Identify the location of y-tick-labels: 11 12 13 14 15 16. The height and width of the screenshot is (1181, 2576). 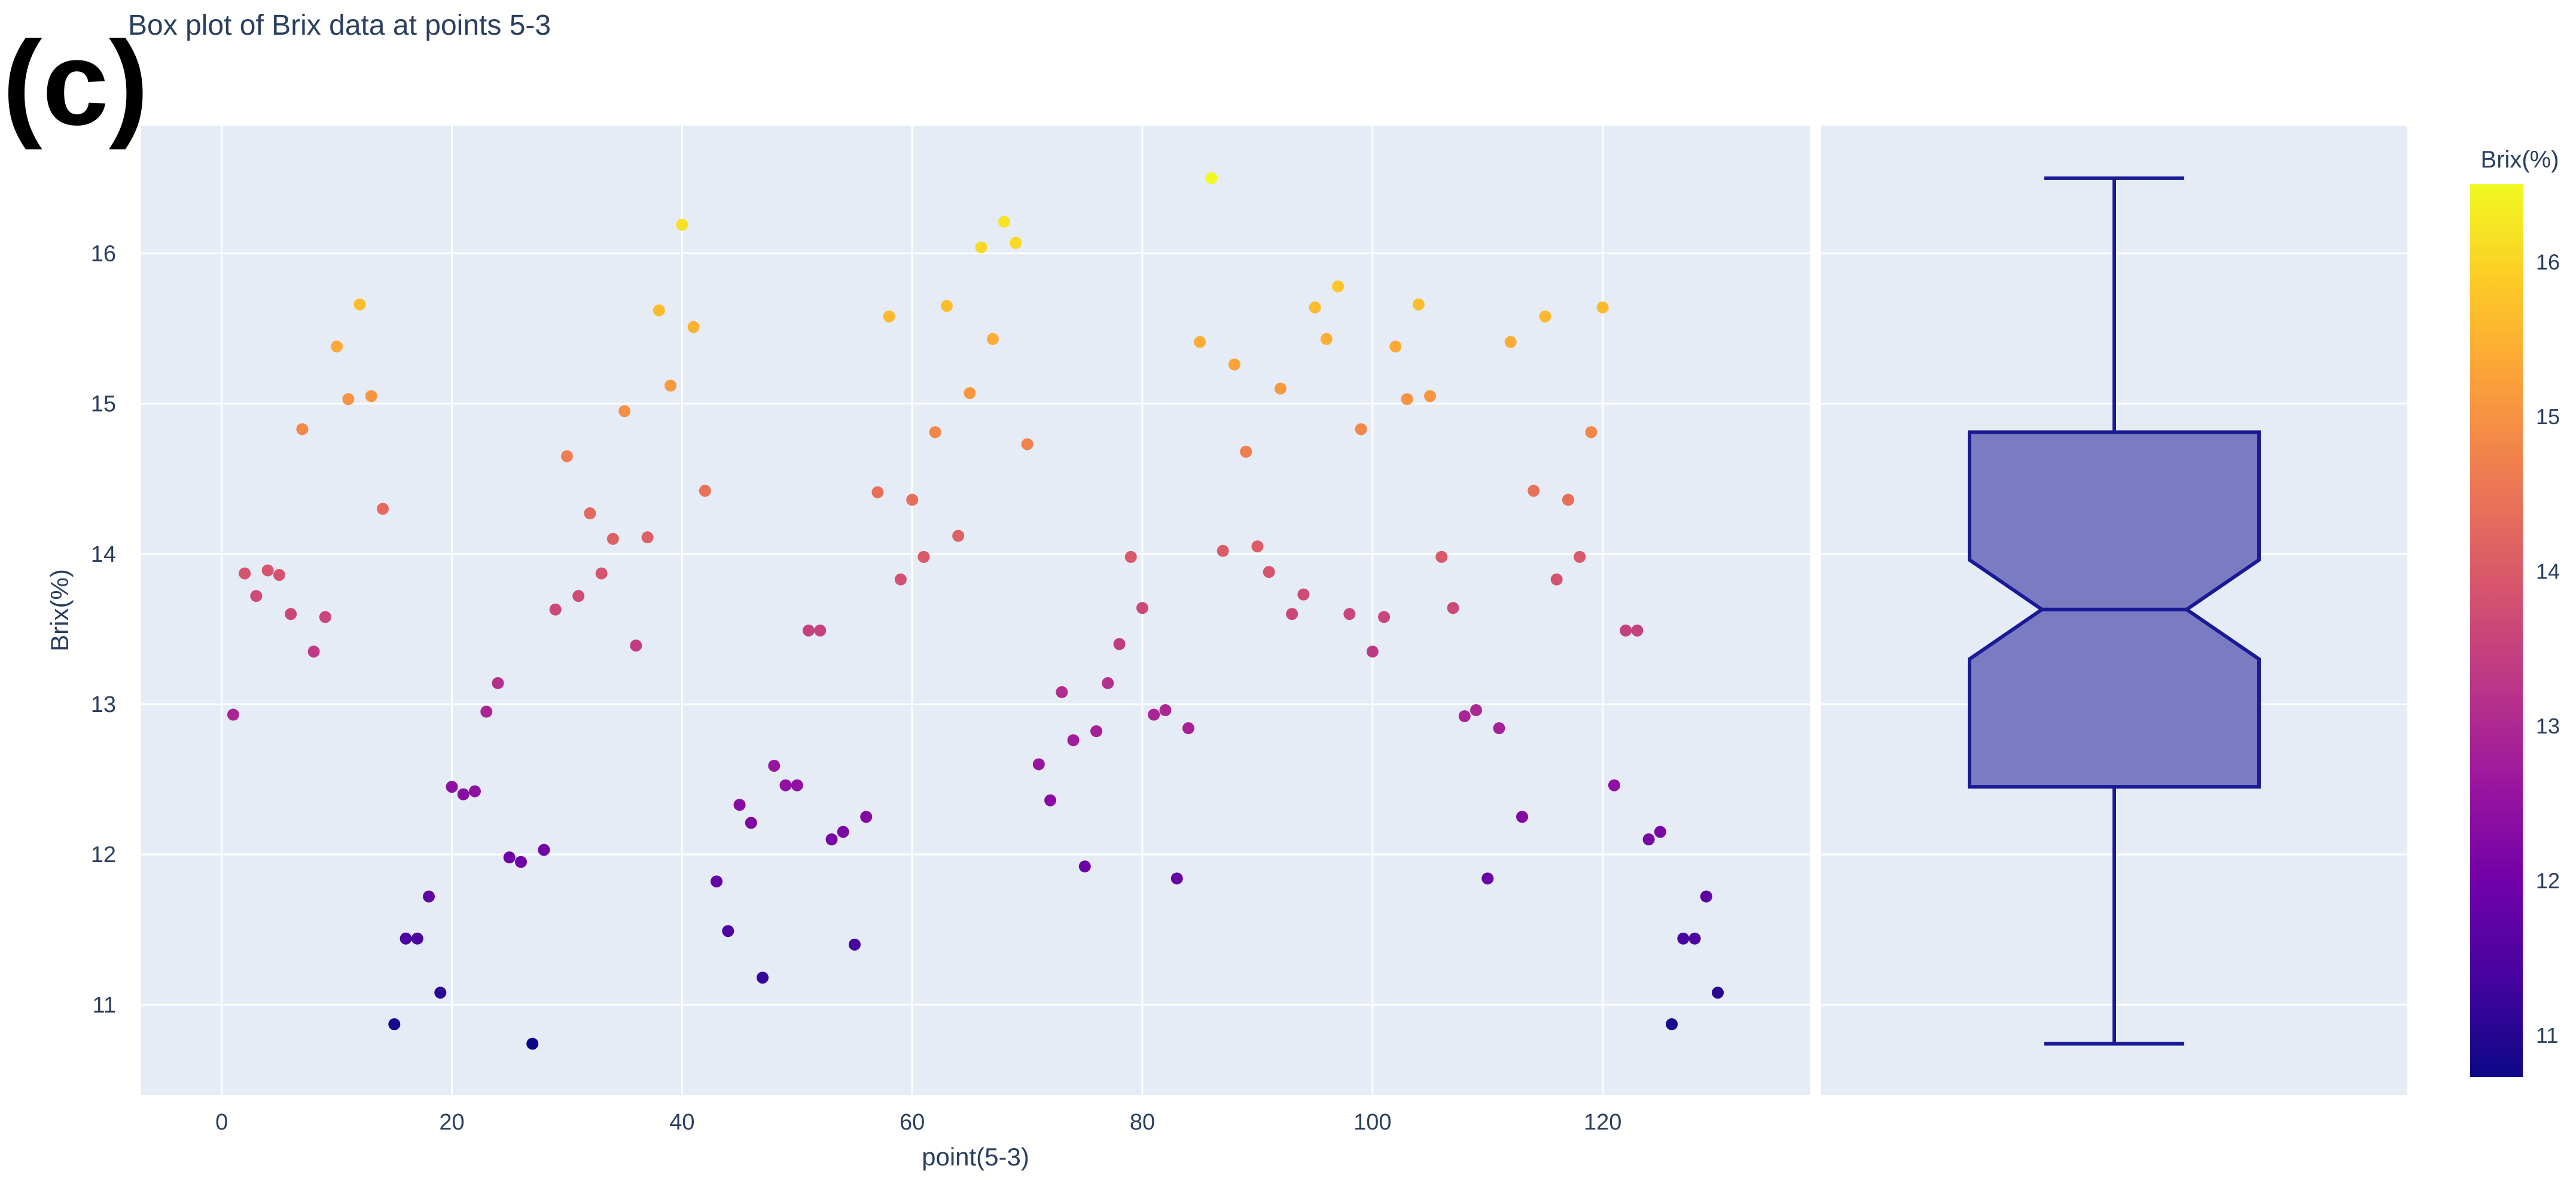
(103, 629).